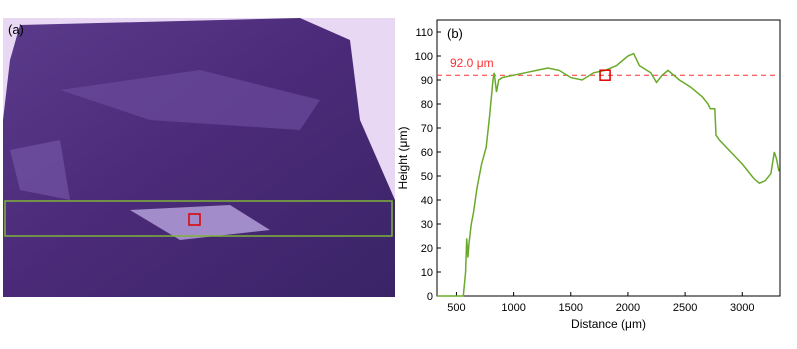 Image resolution: width=797 pixels, height=349 pixels. What do you see at coordinates (427, 153) in the screenshot?
I see `y-tick-label: 60` at bounding box center [427, 153].